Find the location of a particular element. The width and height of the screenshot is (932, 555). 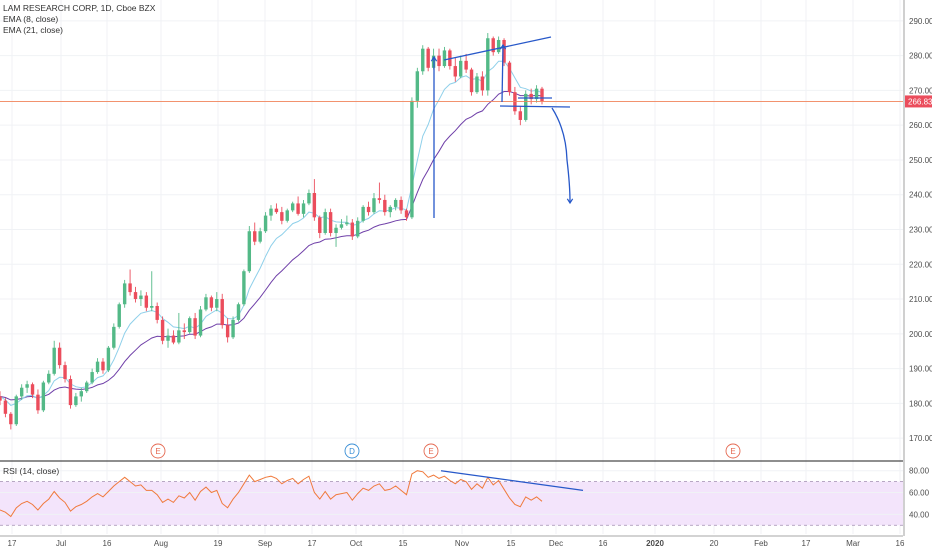

y-tick-label: 180.00 is located at coordinates (920, 403).